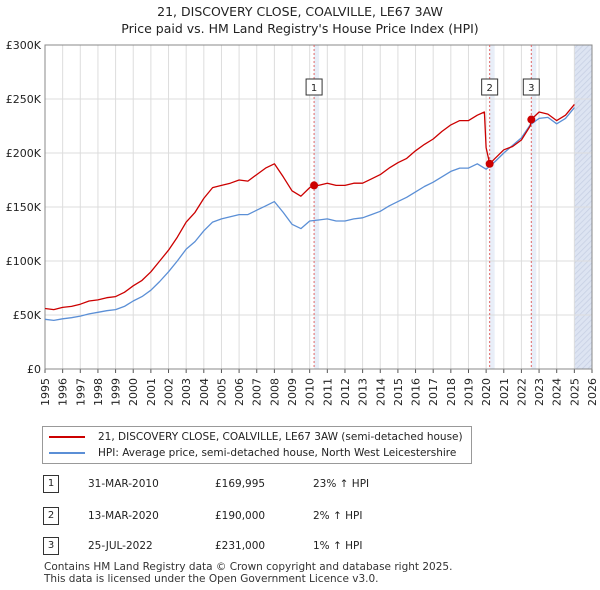 The image size is (600, 590). I want to click on legend-swatch-hpi, so click(67, 453).